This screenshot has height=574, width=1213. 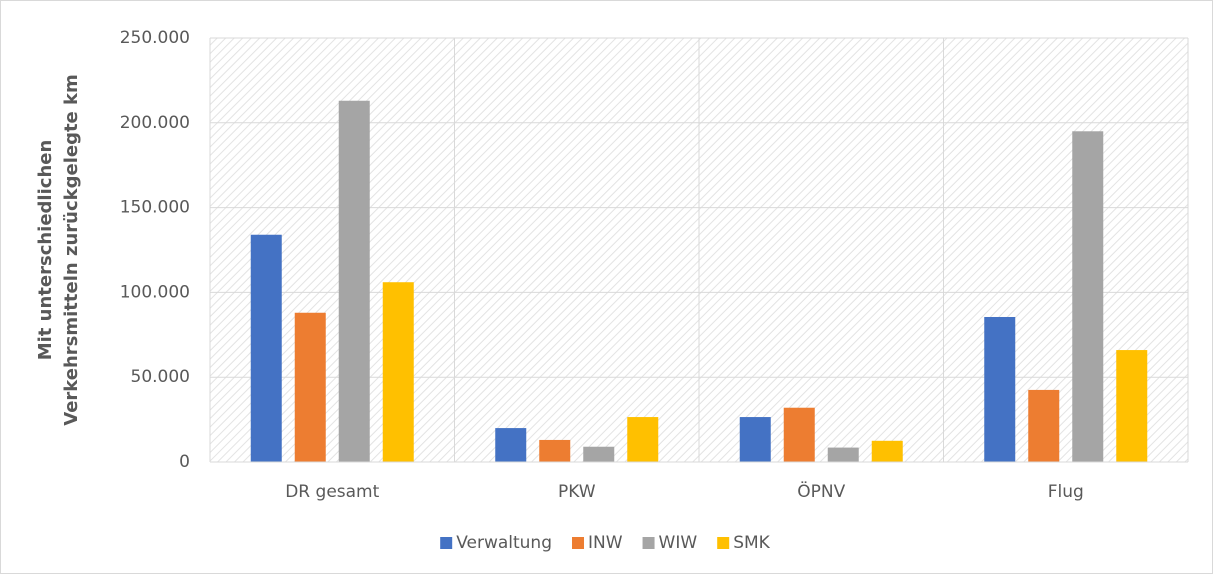 I want to click on x-tick-label: PKW, so click(x=577, y=492).